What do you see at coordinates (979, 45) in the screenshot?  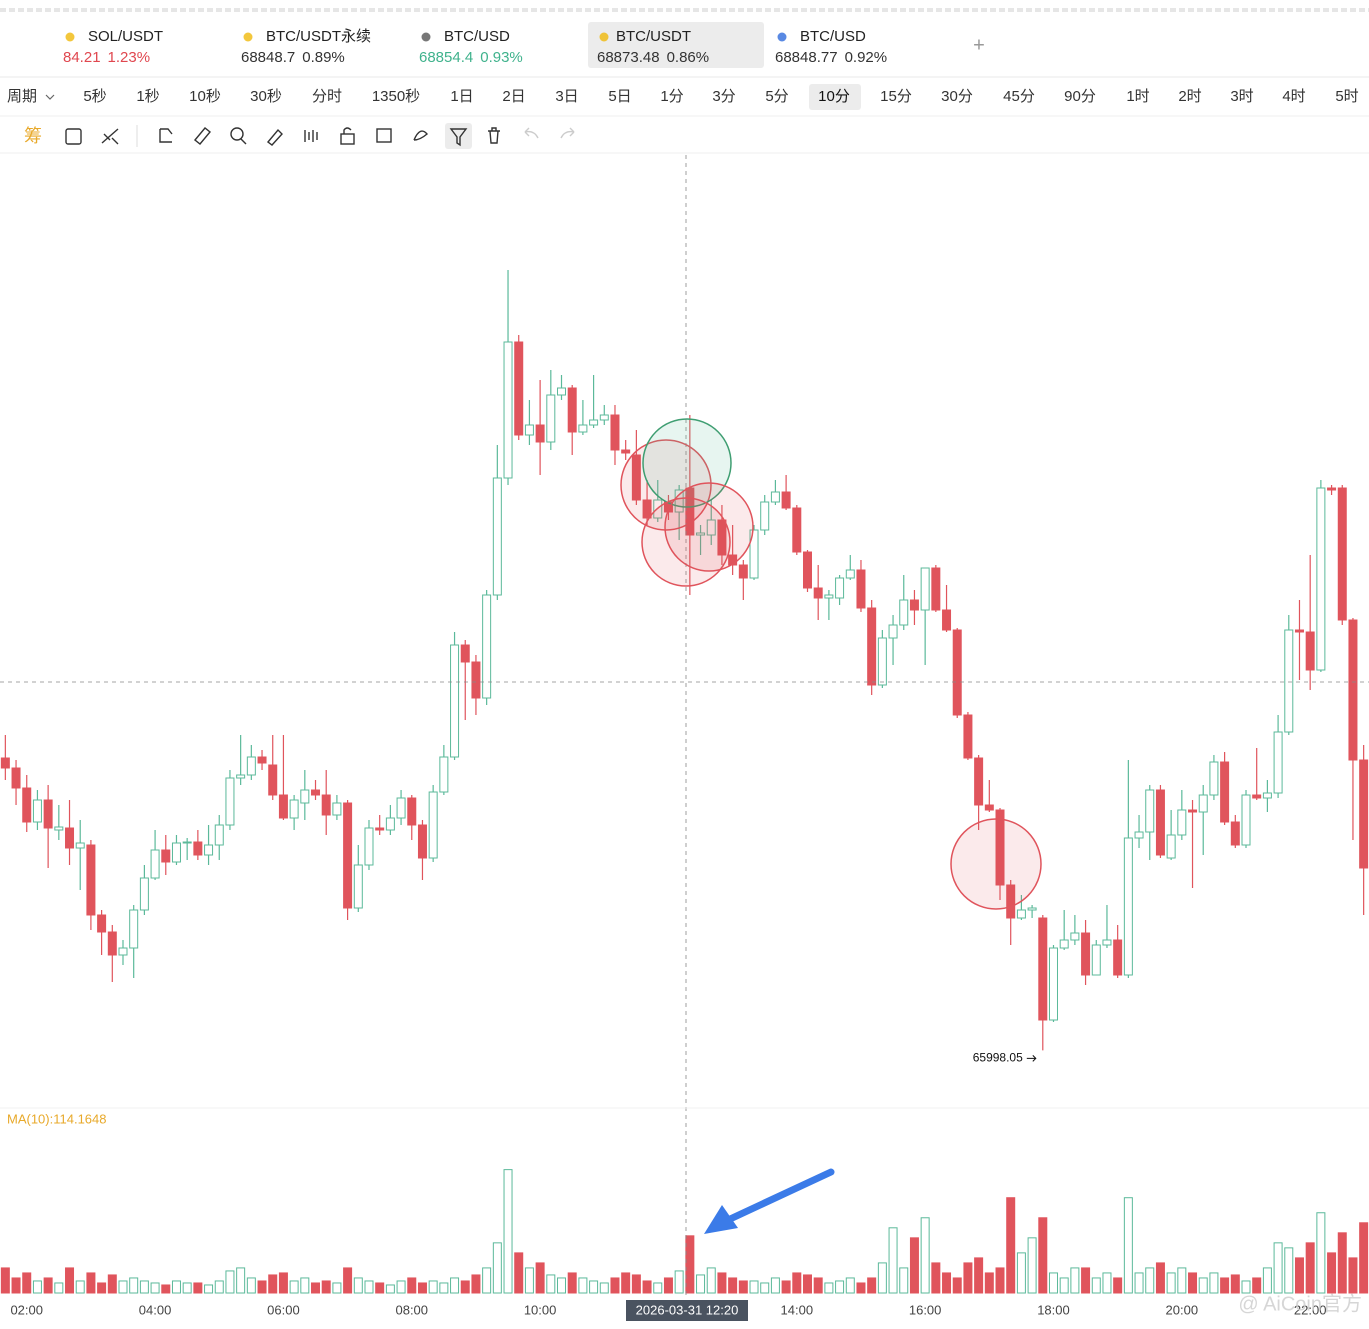 I see `add-tab: +` at bounding box center [979, 45].